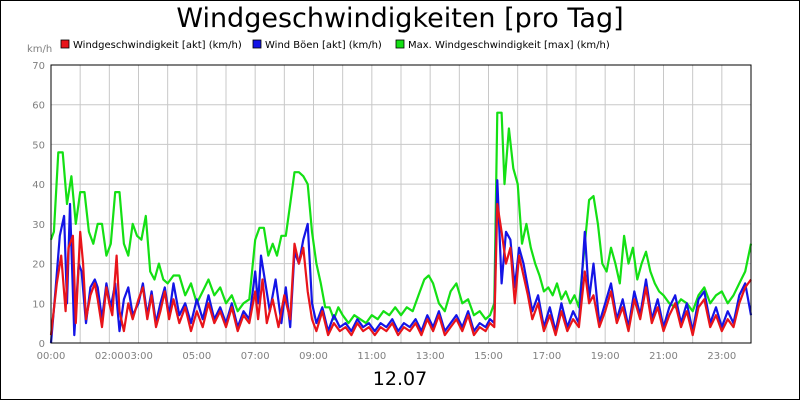 Image resolution: width=800 pixels, height=400 pixels. What do you see at coordinates (400, 18) in the screenshot?
I see `chart-title: Windgeschwindigkeiten [pro Tag]` at bounding box center [400, 18].